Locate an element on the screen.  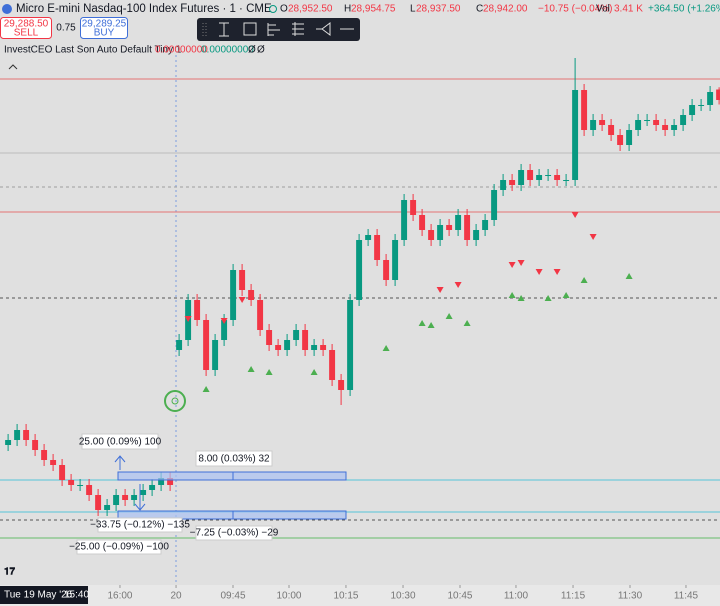
x-tick-label: 10:30 is located at coordinates (403, 596).